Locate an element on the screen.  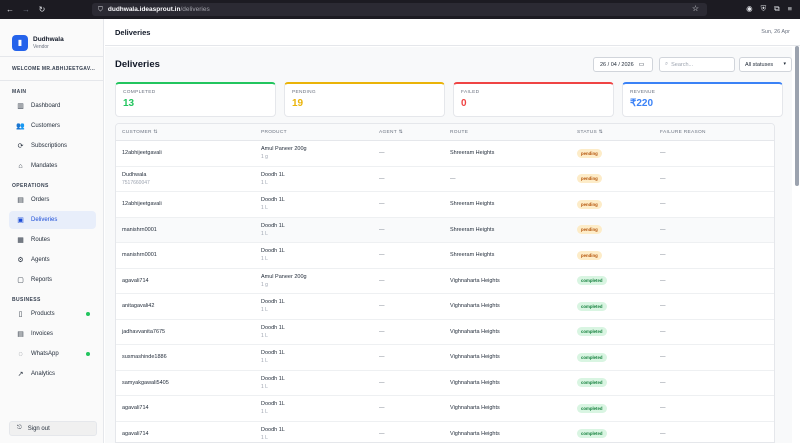
product-qty: 1 L is located at coordinates (264, 361).